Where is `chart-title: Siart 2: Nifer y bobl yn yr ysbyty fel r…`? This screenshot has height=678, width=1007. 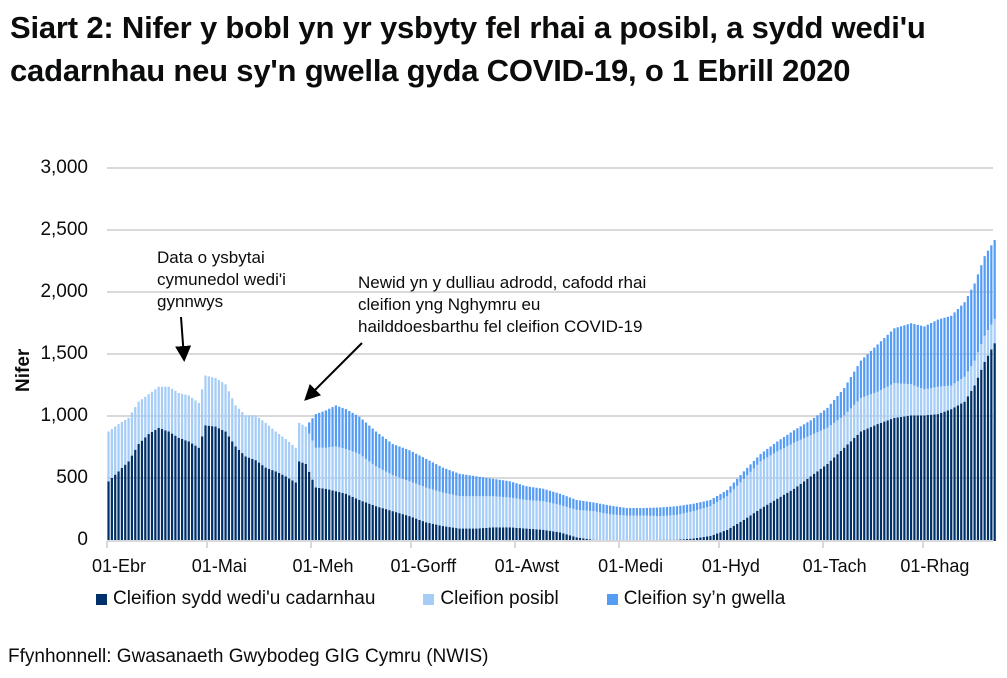
chart-title: Siart 2: Nifer y bobl yn yr ysbyty fel r… is located at coordinates (468, 49).